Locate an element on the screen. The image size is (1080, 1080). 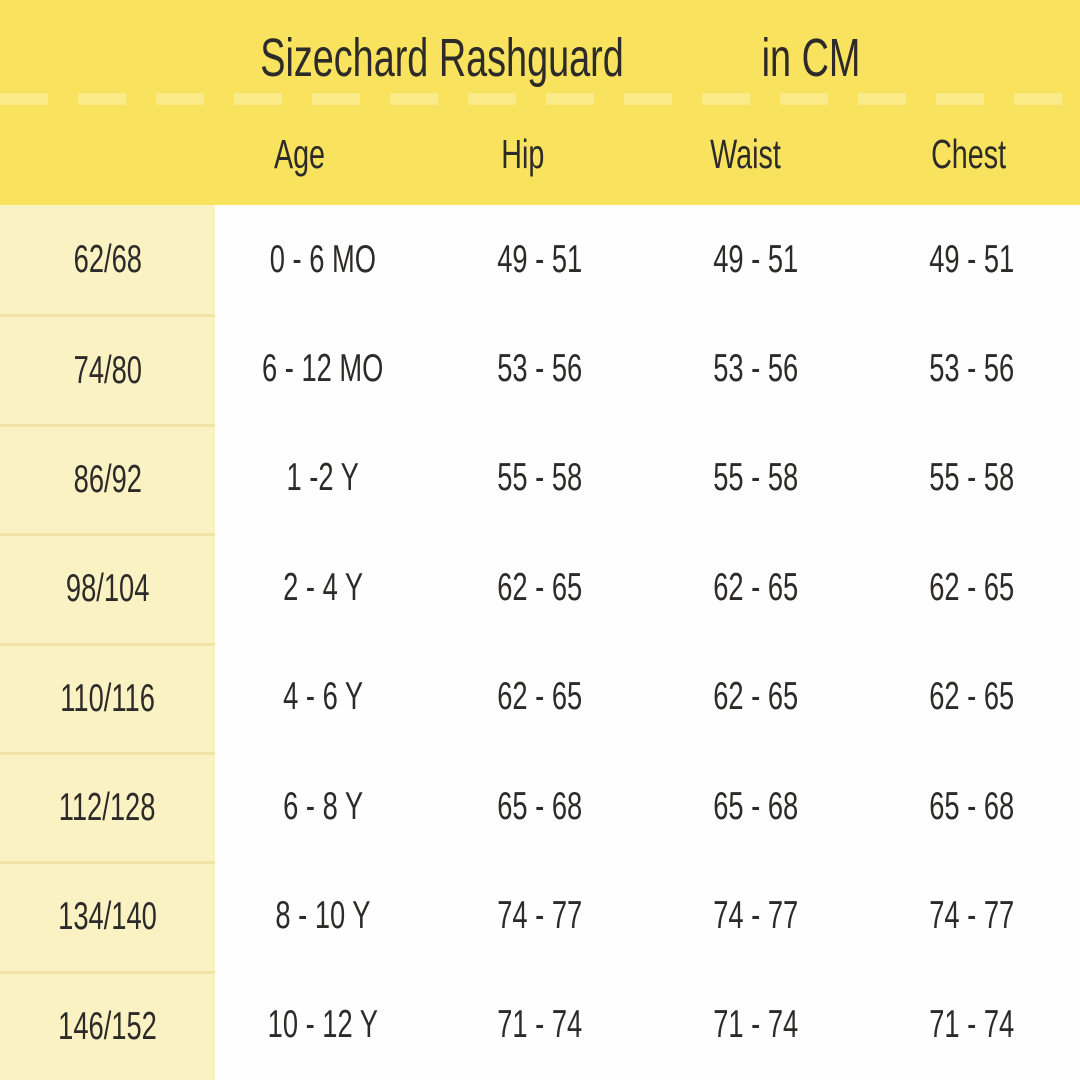
chest-cell: 65 - 68 is located at coordinates (972, 806).